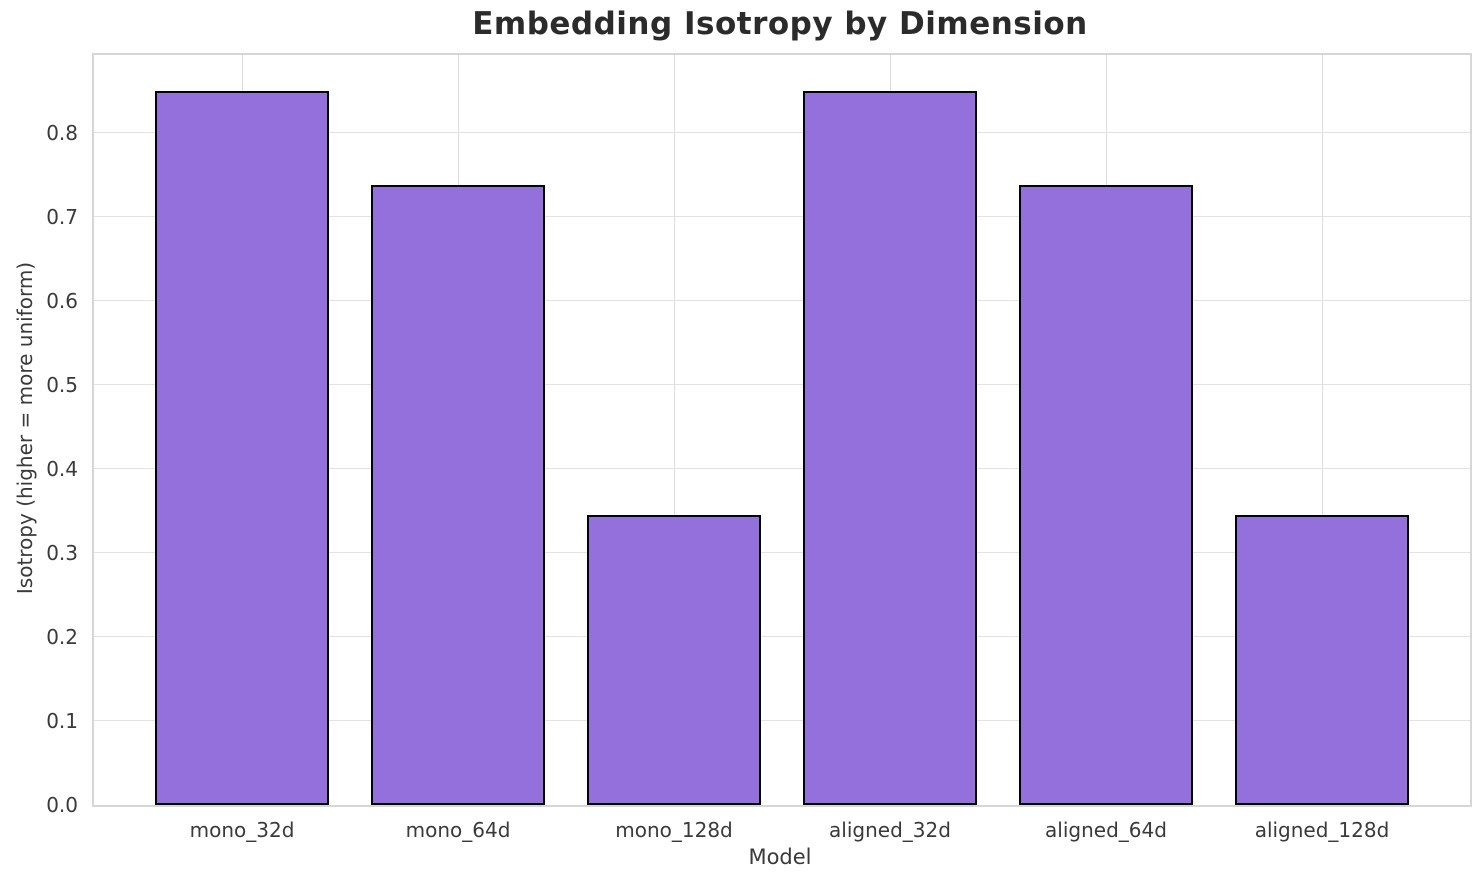 This screenshot has width=1484, height=885. Describe the element at coordinates (780, 857) in the screenshot. I see `x-axis-label: Model` at that location.